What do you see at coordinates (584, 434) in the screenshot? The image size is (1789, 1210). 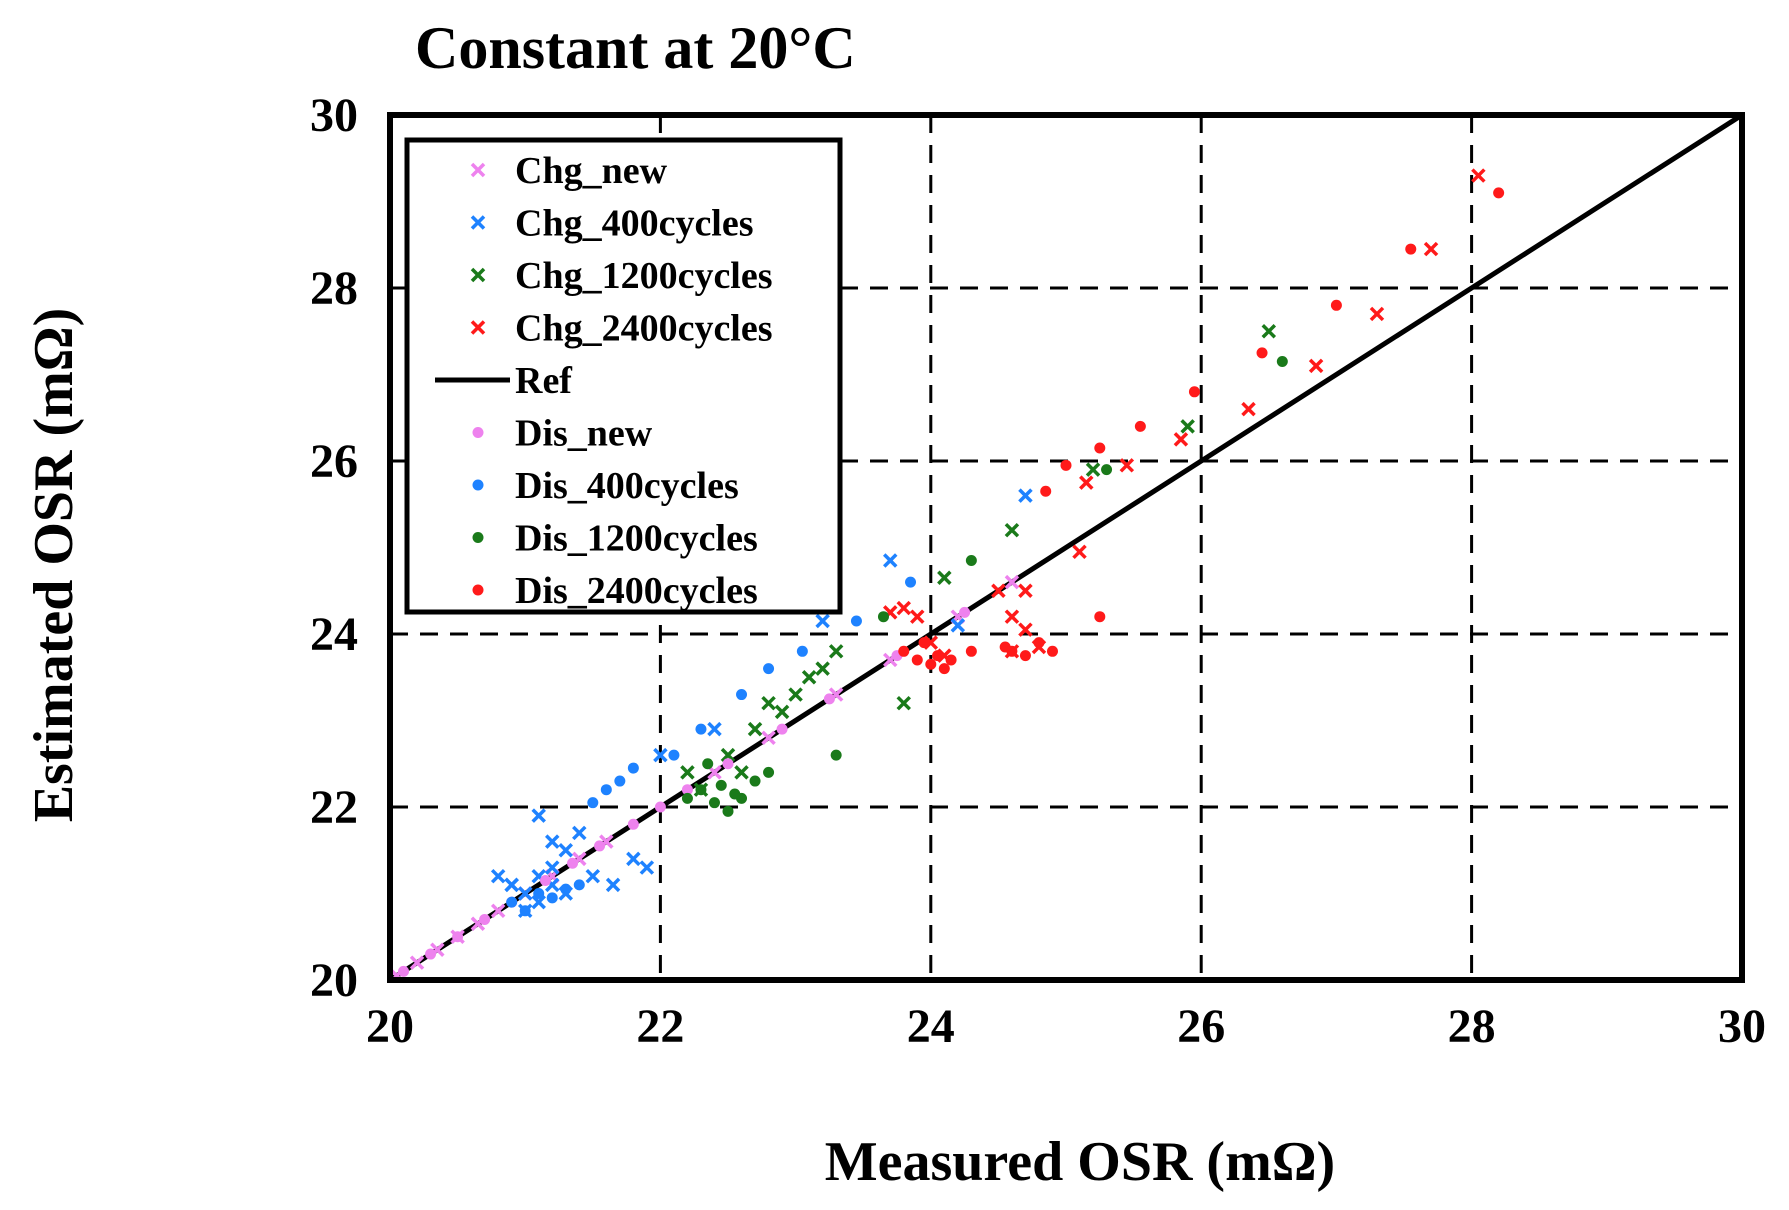 I see `legend-label: Dis_new` at bounding box center [584, 434].